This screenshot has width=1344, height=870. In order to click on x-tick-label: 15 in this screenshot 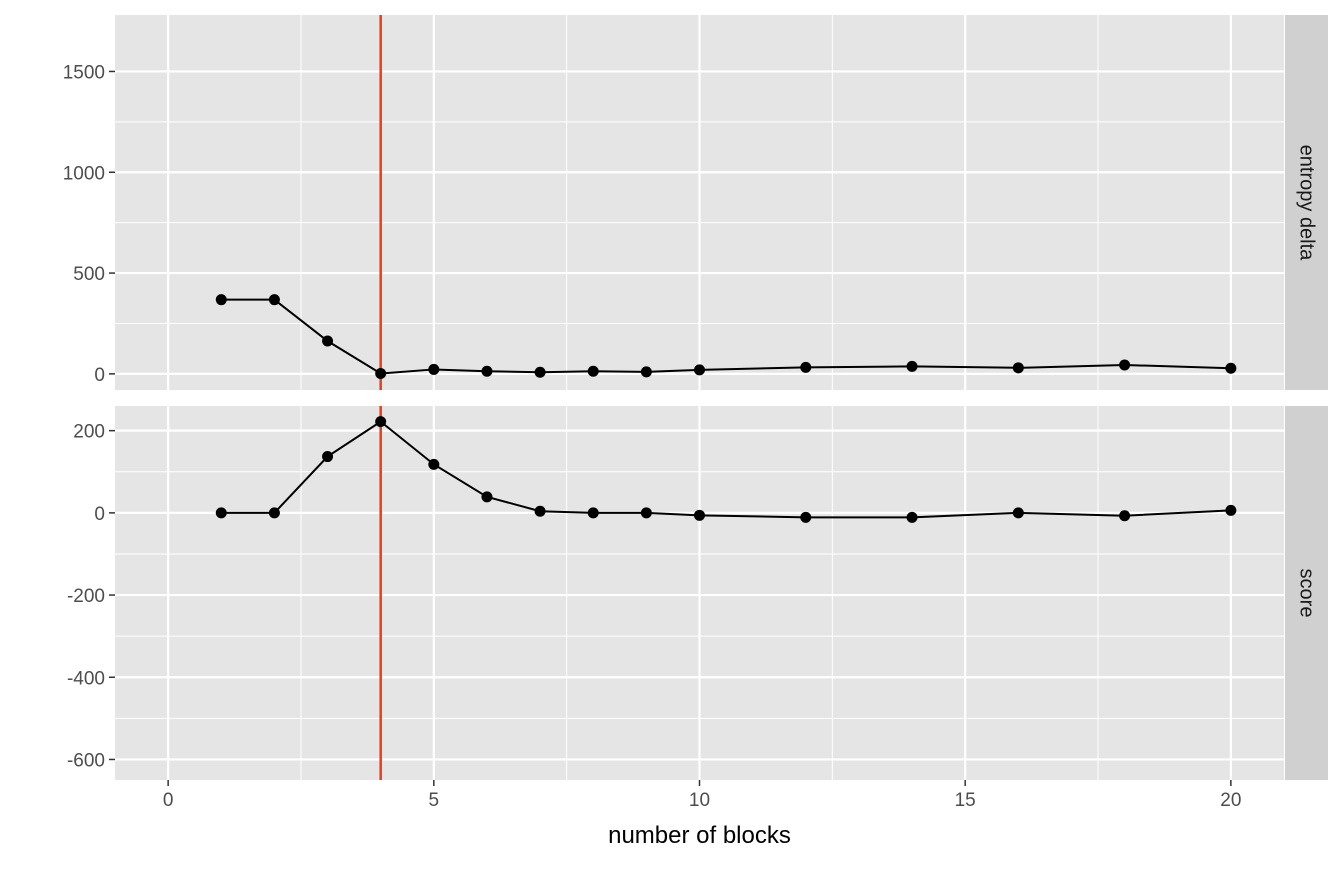, I will do `click(965, 800)`.